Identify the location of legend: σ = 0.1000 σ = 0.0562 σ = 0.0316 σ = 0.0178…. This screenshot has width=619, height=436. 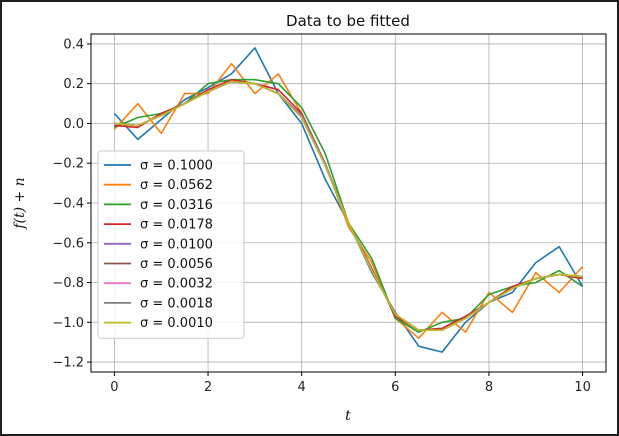
(171, 244).